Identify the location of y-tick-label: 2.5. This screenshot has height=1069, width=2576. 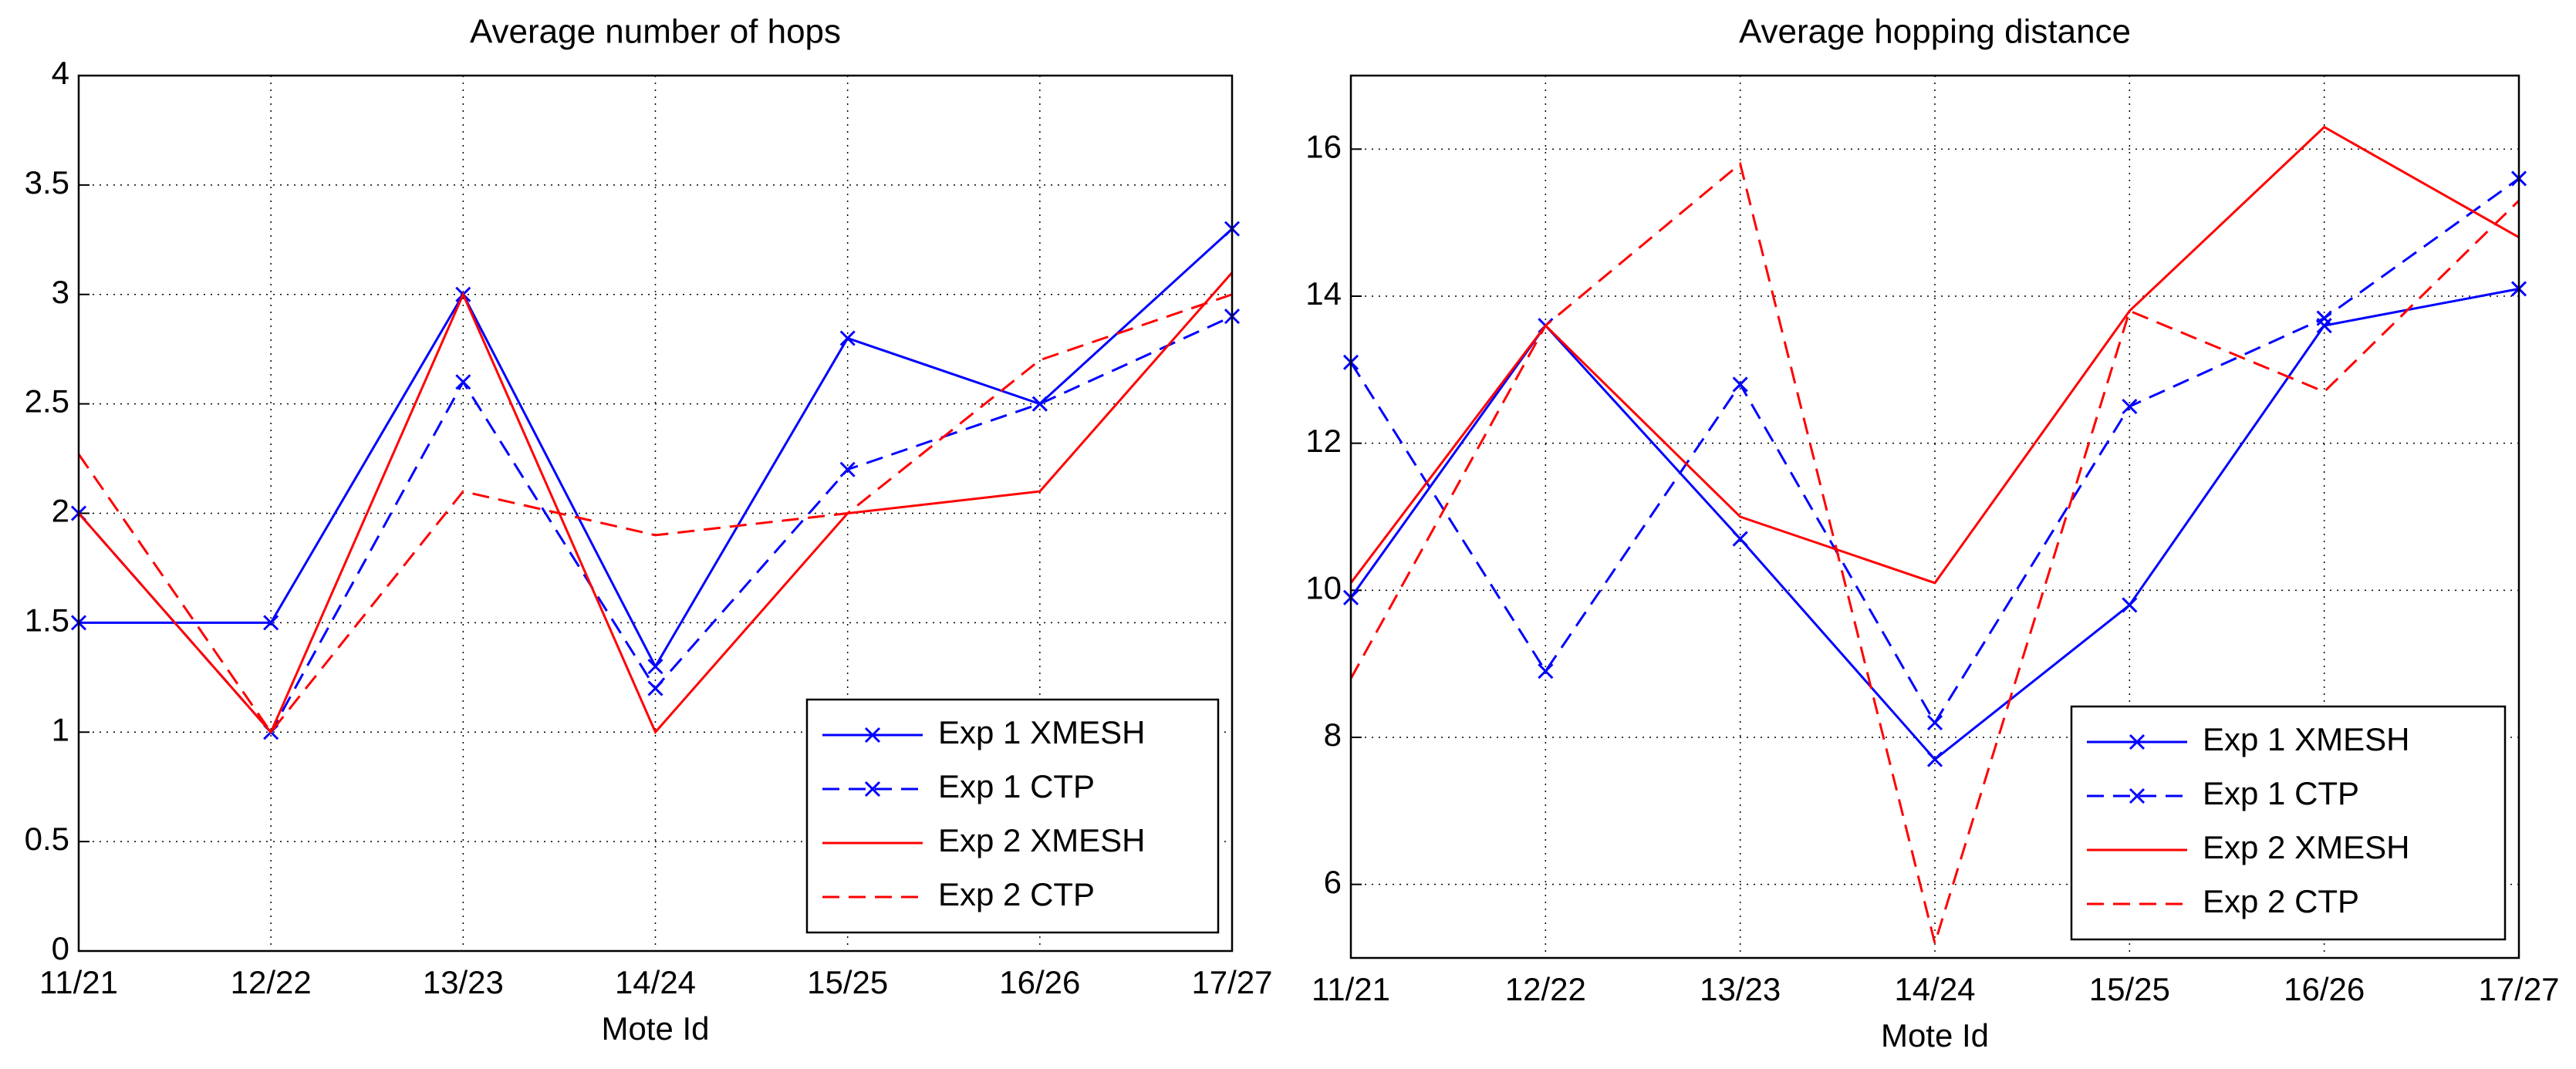
(47, 401).